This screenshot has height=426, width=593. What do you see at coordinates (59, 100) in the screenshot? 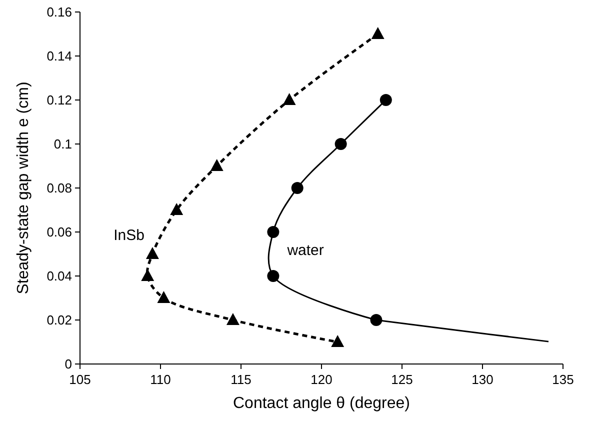
I see `y-tick-label: 0.12` at bounding box center [59, 100].